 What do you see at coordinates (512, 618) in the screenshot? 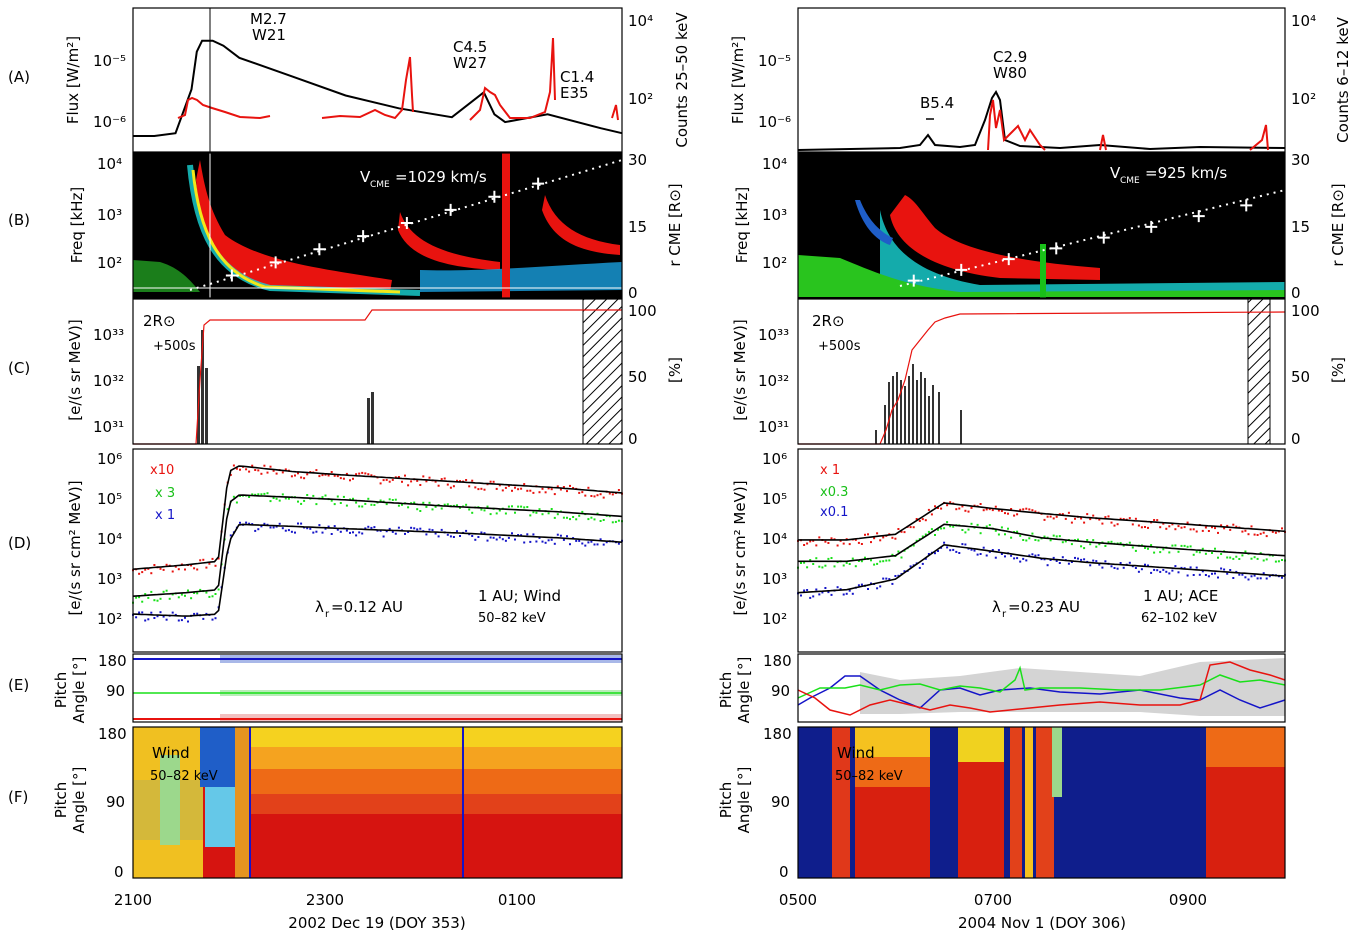
I see `left-d-energy: 50–82 keV` at bounding box center [512, 618].